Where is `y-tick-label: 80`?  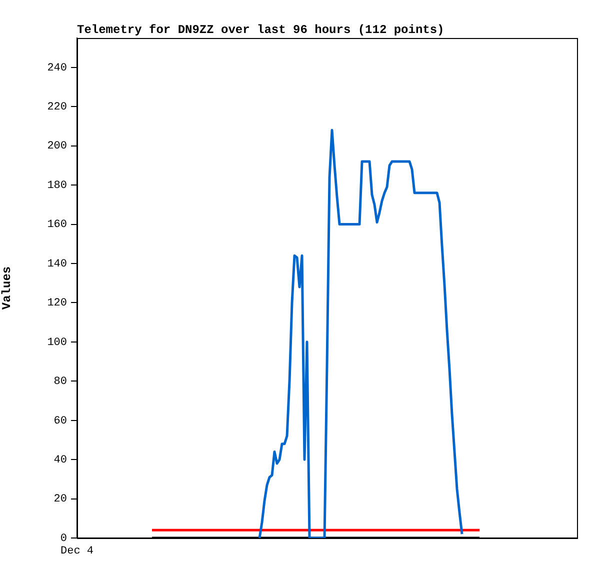 y-tick-label: 80 is located at coordinates (60, 382).